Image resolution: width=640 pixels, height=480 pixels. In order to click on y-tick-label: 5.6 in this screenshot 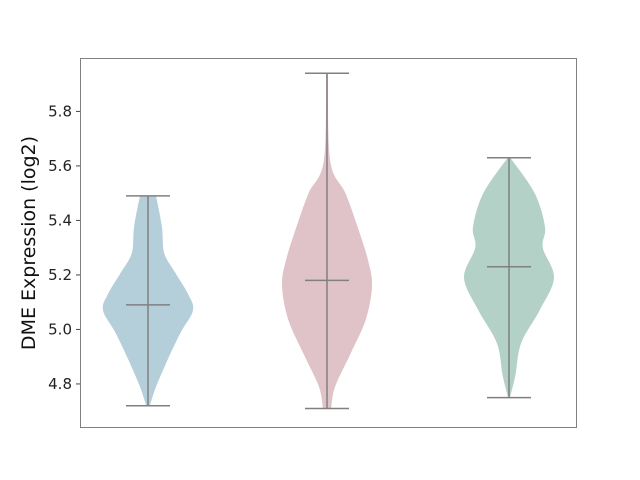, I will do `click(60, 166)`.